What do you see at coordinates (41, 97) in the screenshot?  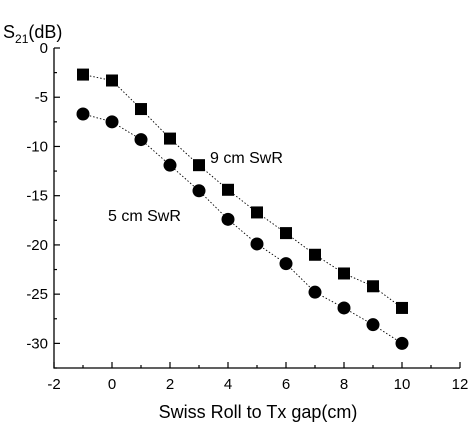 I see `y-tick-label-1: -5` at bounding box center [41, 97].